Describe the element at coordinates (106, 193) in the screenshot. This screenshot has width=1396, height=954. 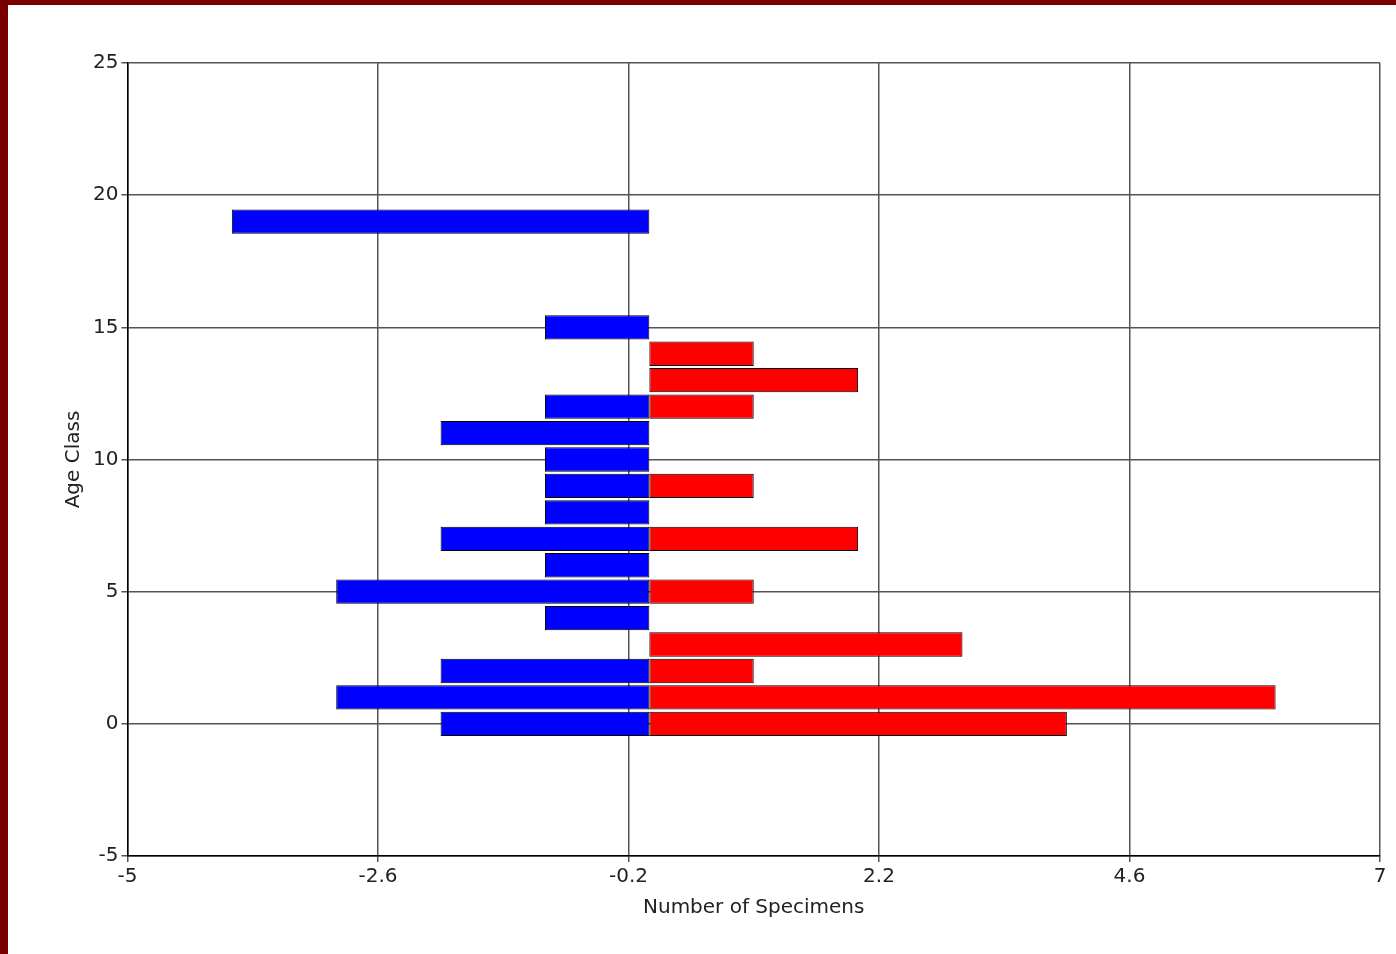
I see `y-tick-label: 20` at that location.